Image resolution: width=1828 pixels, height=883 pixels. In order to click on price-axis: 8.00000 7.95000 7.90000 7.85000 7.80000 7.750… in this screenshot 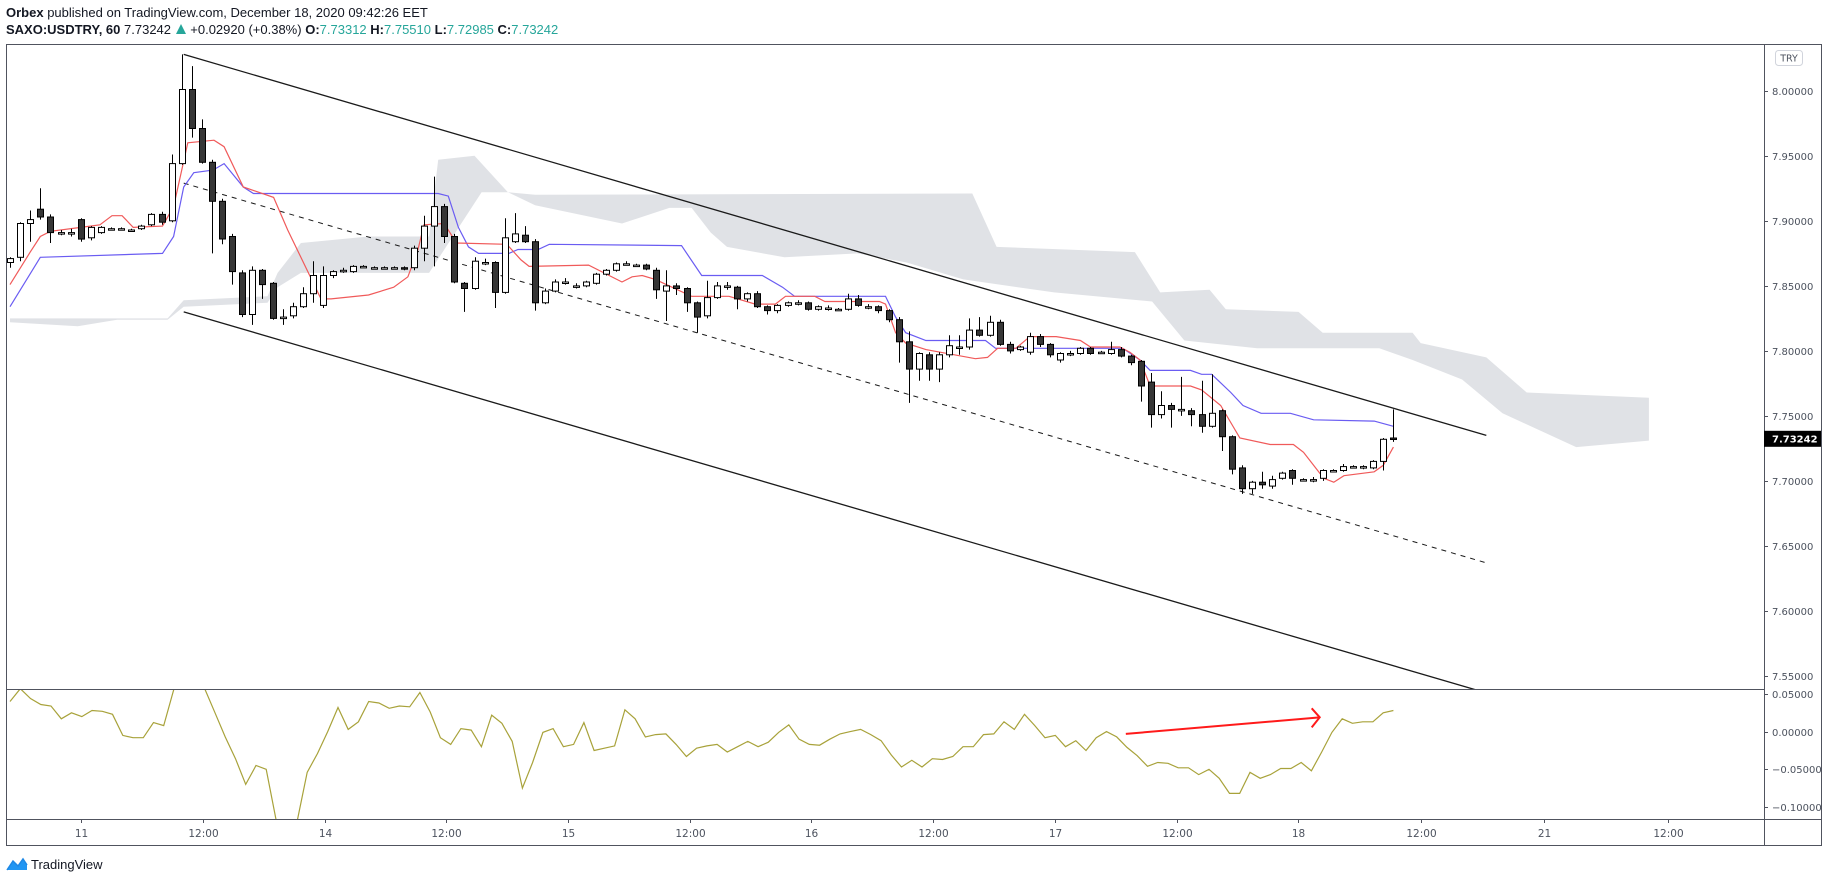, I will do `click(1788, 385)`.